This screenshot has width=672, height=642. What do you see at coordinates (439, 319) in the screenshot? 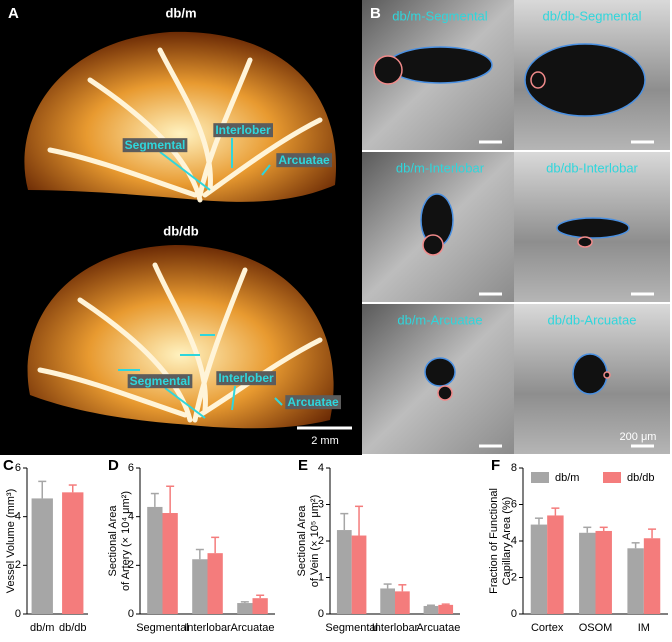
I see `image-title: db/m-Arcuatae` at bounding box center [439, 319].